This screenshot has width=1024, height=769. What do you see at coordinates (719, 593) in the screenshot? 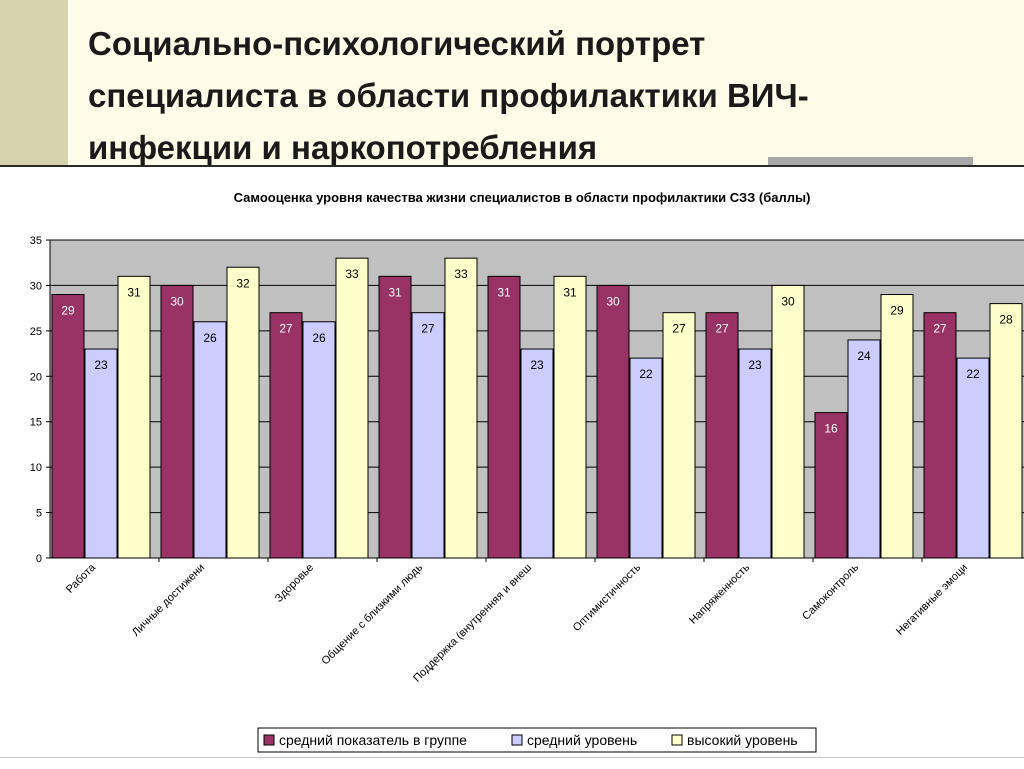
I see `x-tick-label: Напряженность` at bounding box center [719, 593].